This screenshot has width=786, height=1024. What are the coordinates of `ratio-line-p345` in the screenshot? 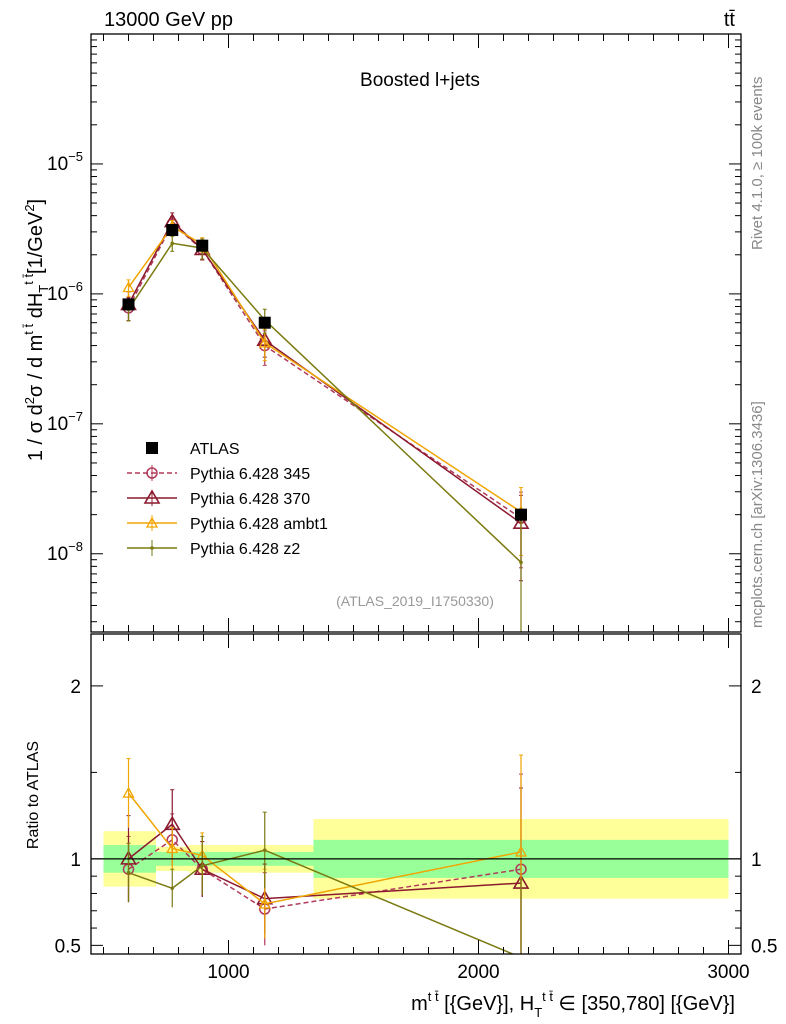 It's located at (325, 874).